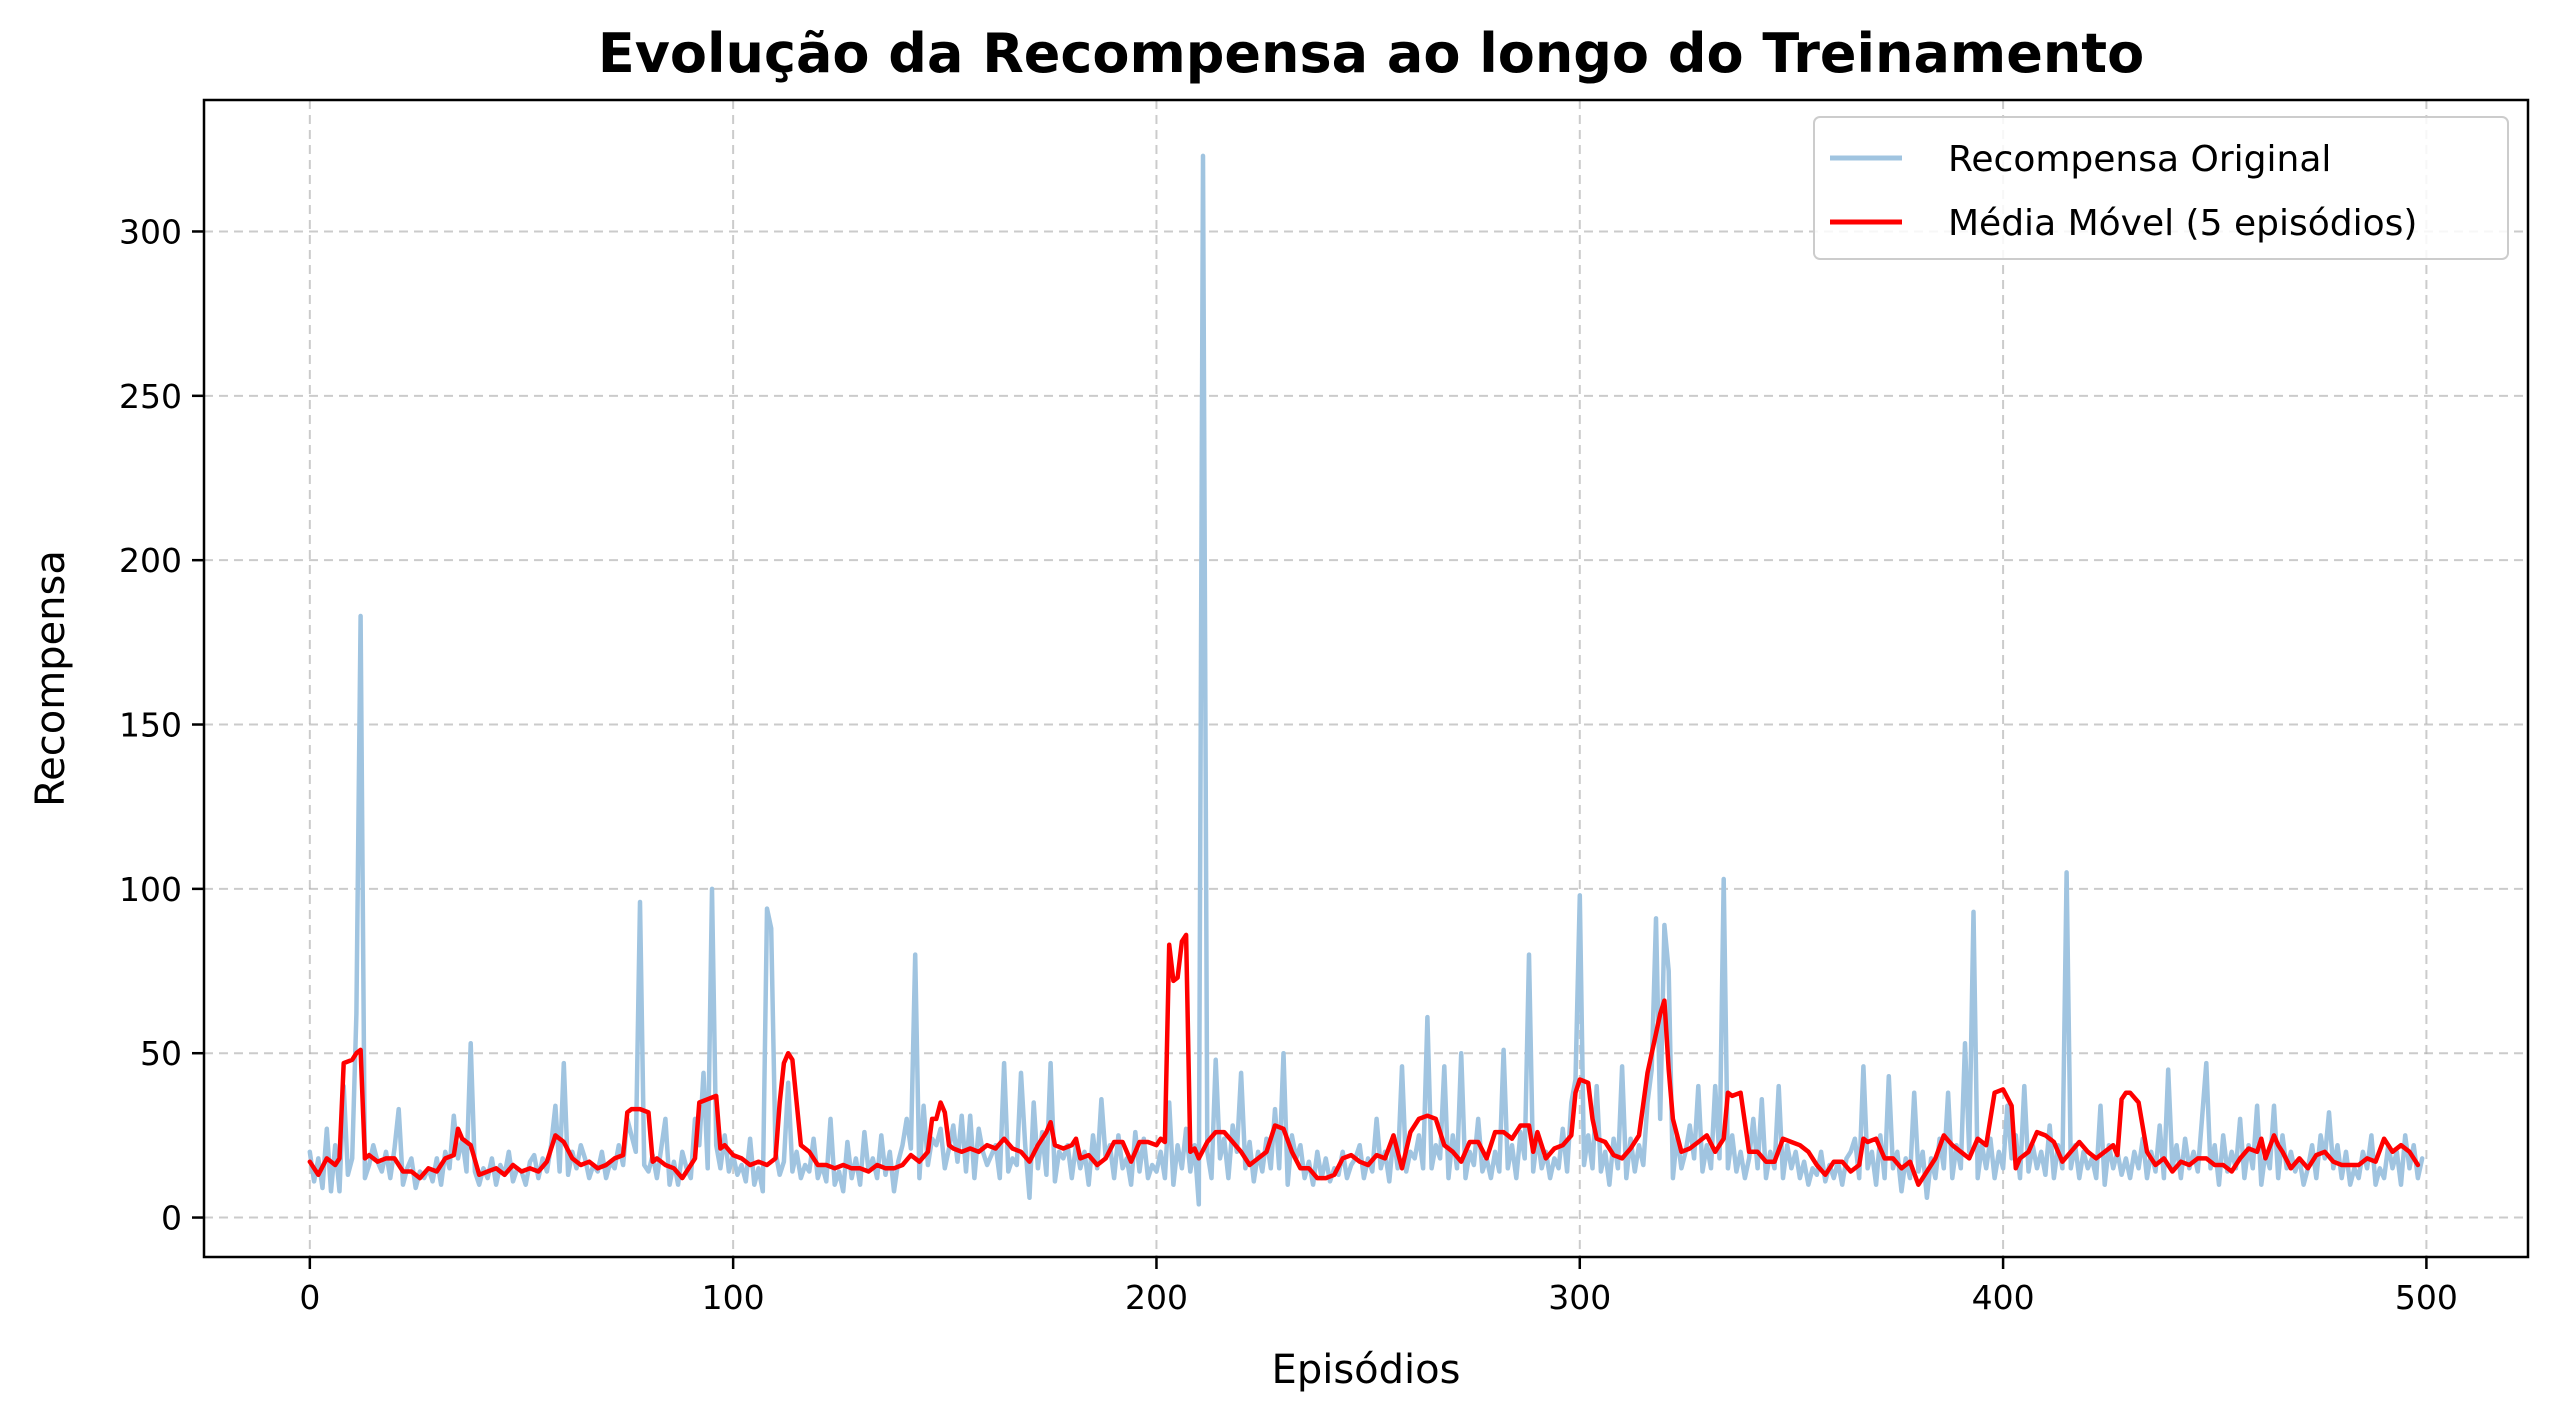 The width and height of the screenshot is (2558, 1422). I want to click on x-tick-label: 300, so click(1579, 1297).